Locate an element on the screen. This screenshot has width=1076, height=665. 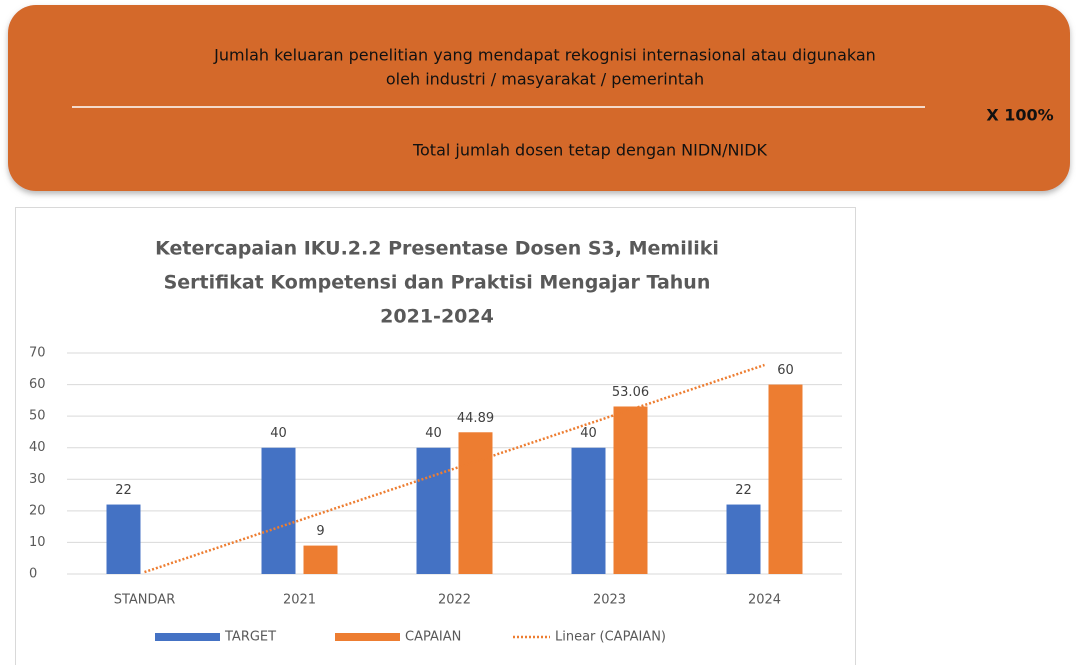
y-tick-label: 20 is located at coordinates (37, 510).